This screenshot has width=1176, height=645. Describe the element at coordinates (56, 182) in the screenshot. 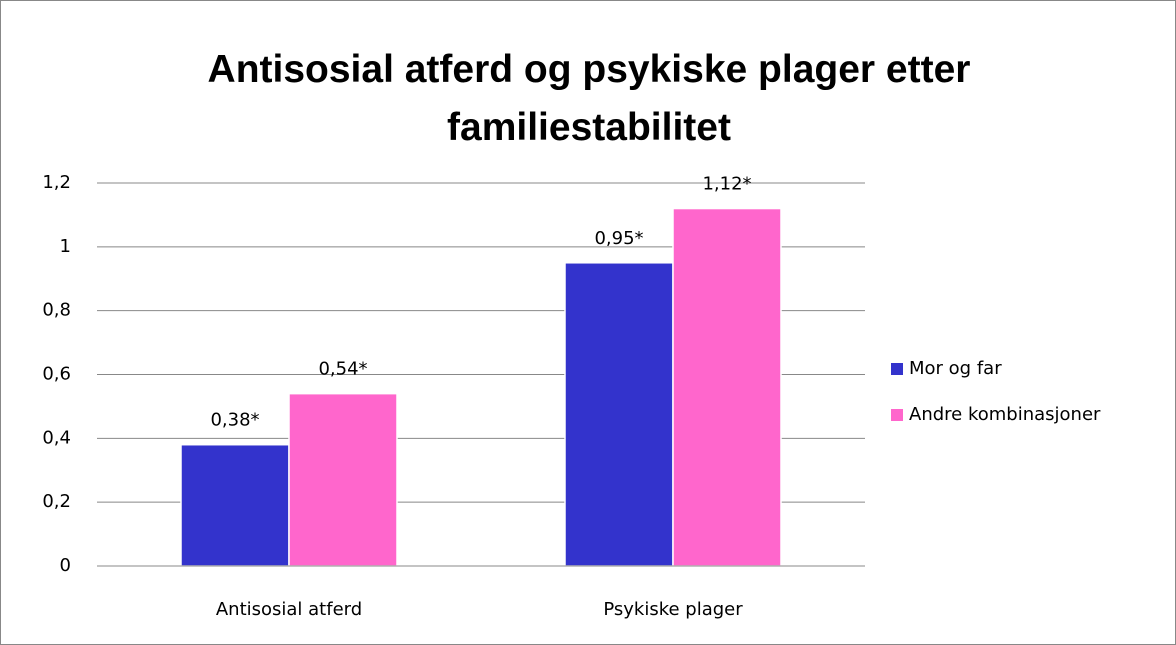

I see `y-tick-label: 1,2` at that location.